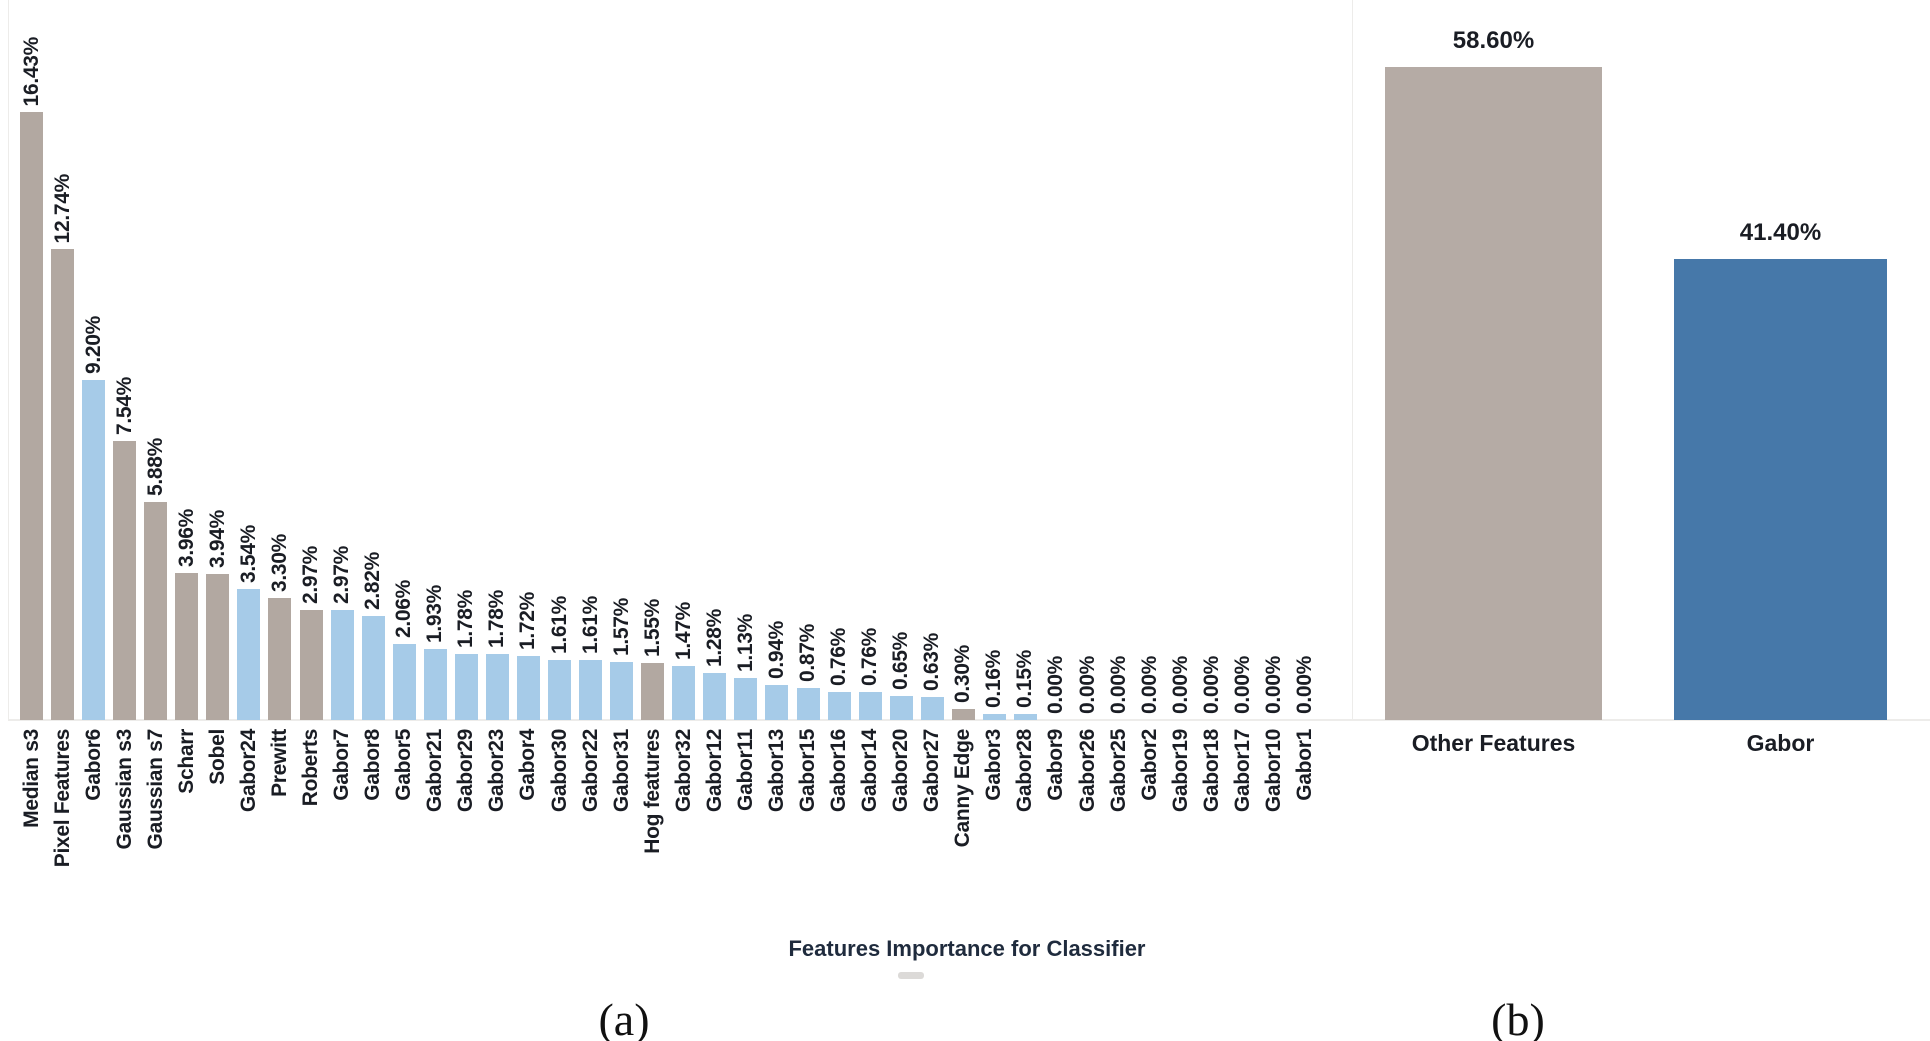 The width and height of the screenshot is (1930, 1041). Describe the element at coordinates (156, 611) in the screenshot. I see `bar-gaussian-s7` at that location.